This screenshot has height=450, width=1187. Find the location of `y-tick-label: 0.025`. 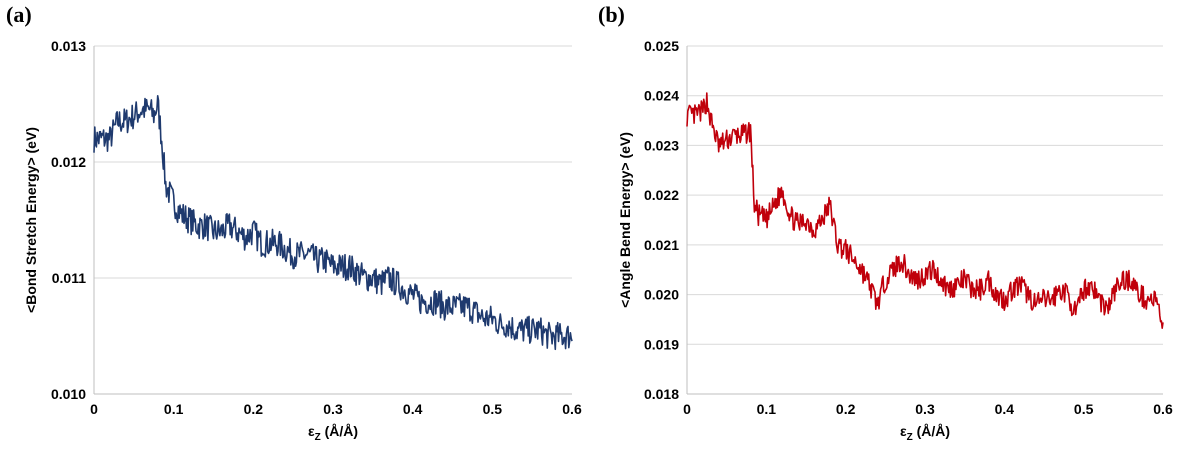

y-tick-label: 0.025 is located at coordinates (661, 46).